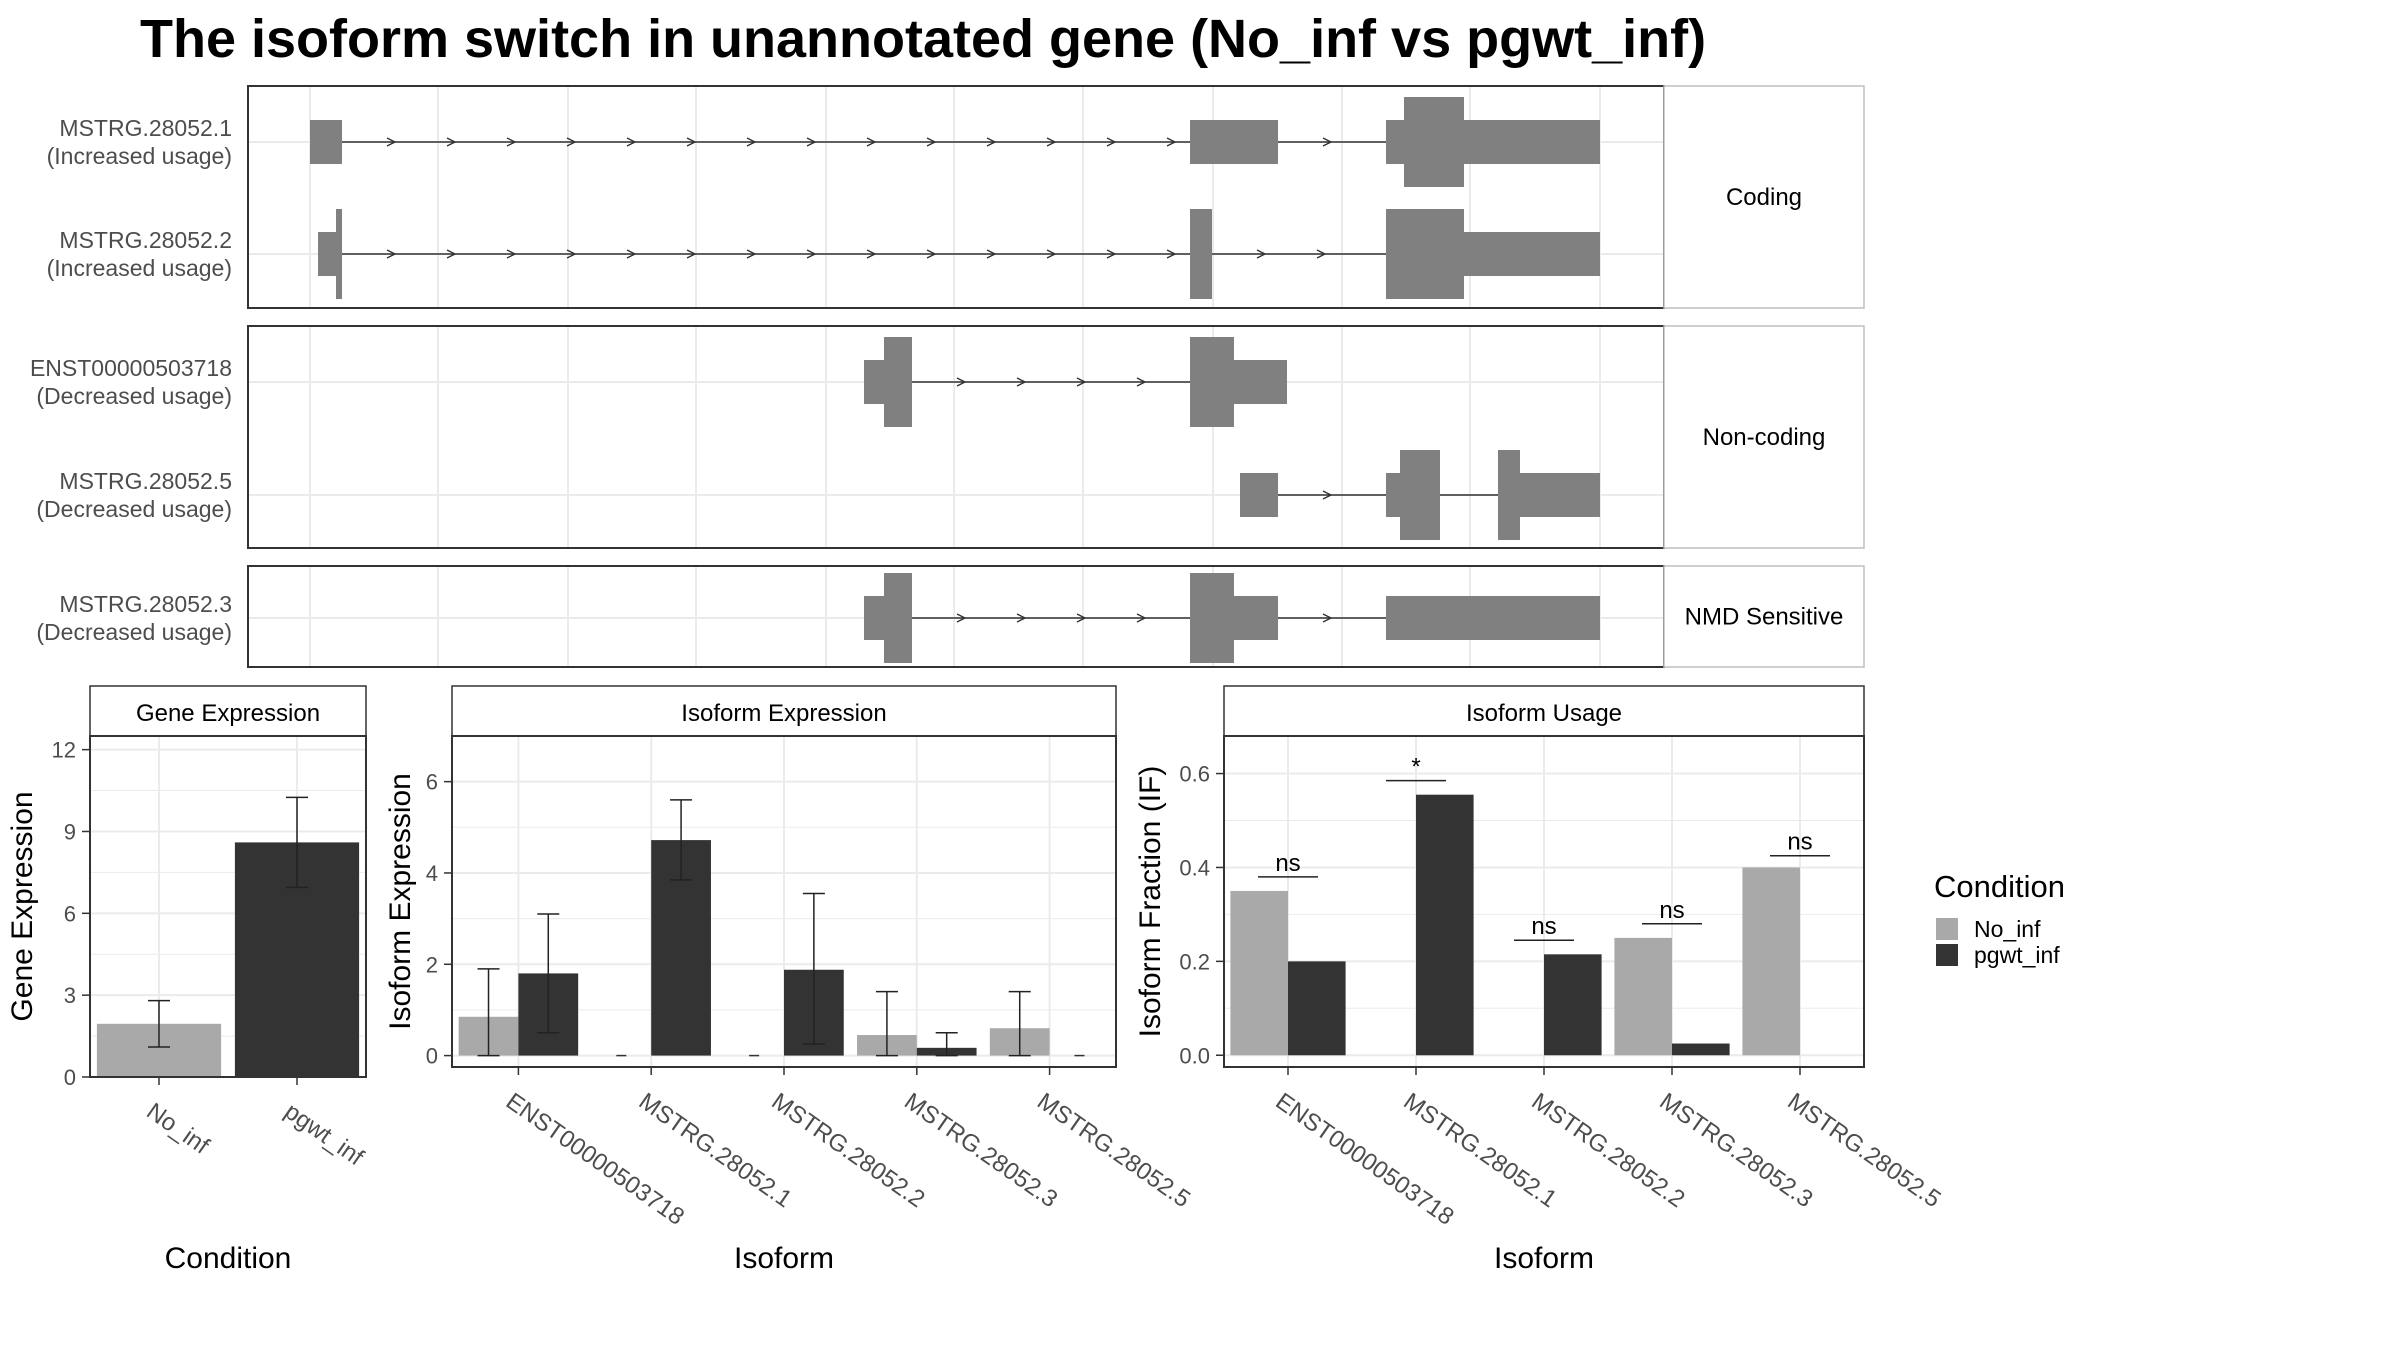 Image resolution: width=2400 pixels, height=1350 pixels. I want to click on structure-panel-2: NMD Sensitive, so click(1056, 616).